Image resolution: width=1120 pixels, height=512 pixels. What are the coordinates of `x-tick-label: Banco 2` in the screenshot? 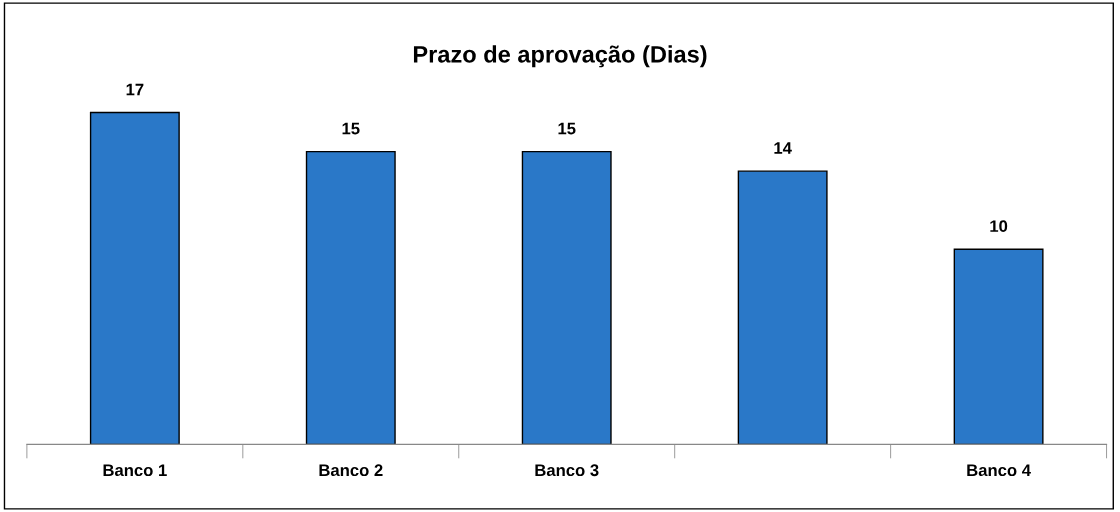 It's located at (351, 470).